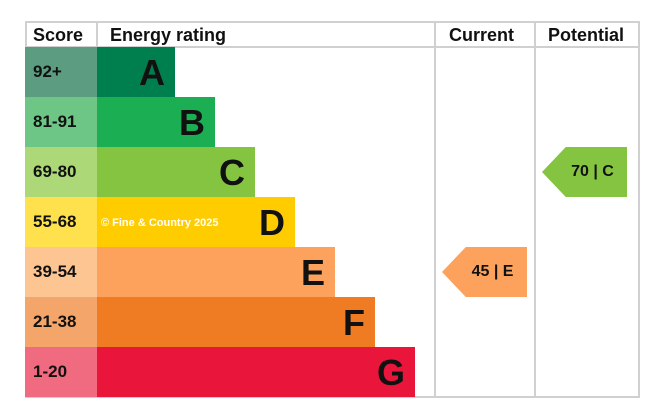 The width and height of the screenshot is (655, 410). What do you see at coordinates (332, 47) in the screenshot?
I see `header-divider` at bounding box center [332, 47].